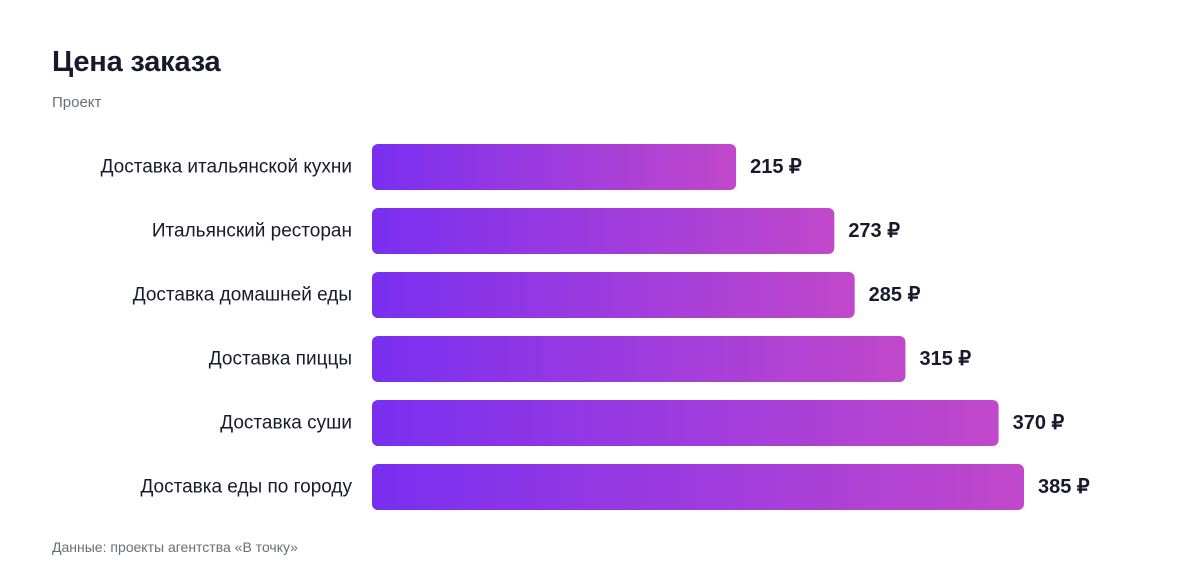 The height and width of the screenshot is (584, 1200). I want to click on source-note: Данные: проекты агентства «В точку», so click(175, 547).